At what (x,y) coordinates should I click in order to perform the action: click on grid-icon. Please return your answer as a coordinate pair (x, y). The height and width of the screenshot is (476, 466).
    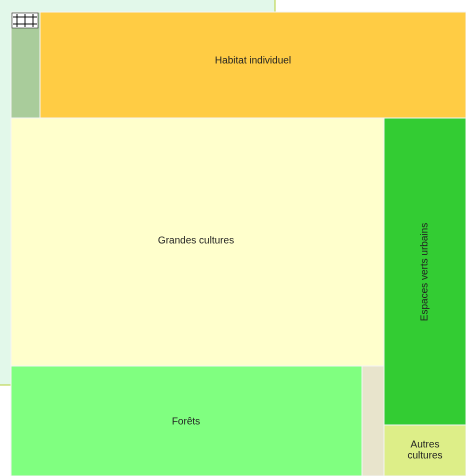
    Looking at the image, I should click on (25, 20).